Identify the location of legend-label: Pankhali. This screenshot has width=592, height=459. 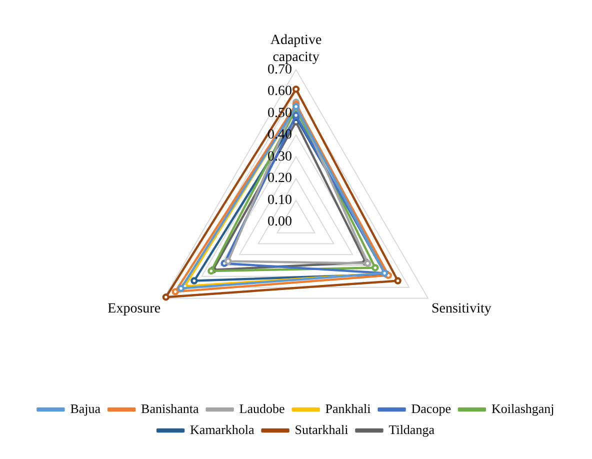
(348, 408).